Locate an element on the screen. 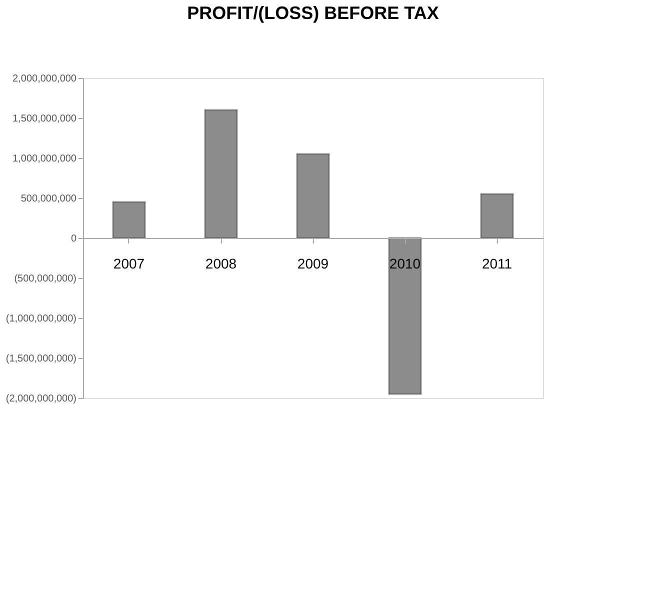  y-tick-label: (1,000,000,000) is located at coordinates (41, 319).